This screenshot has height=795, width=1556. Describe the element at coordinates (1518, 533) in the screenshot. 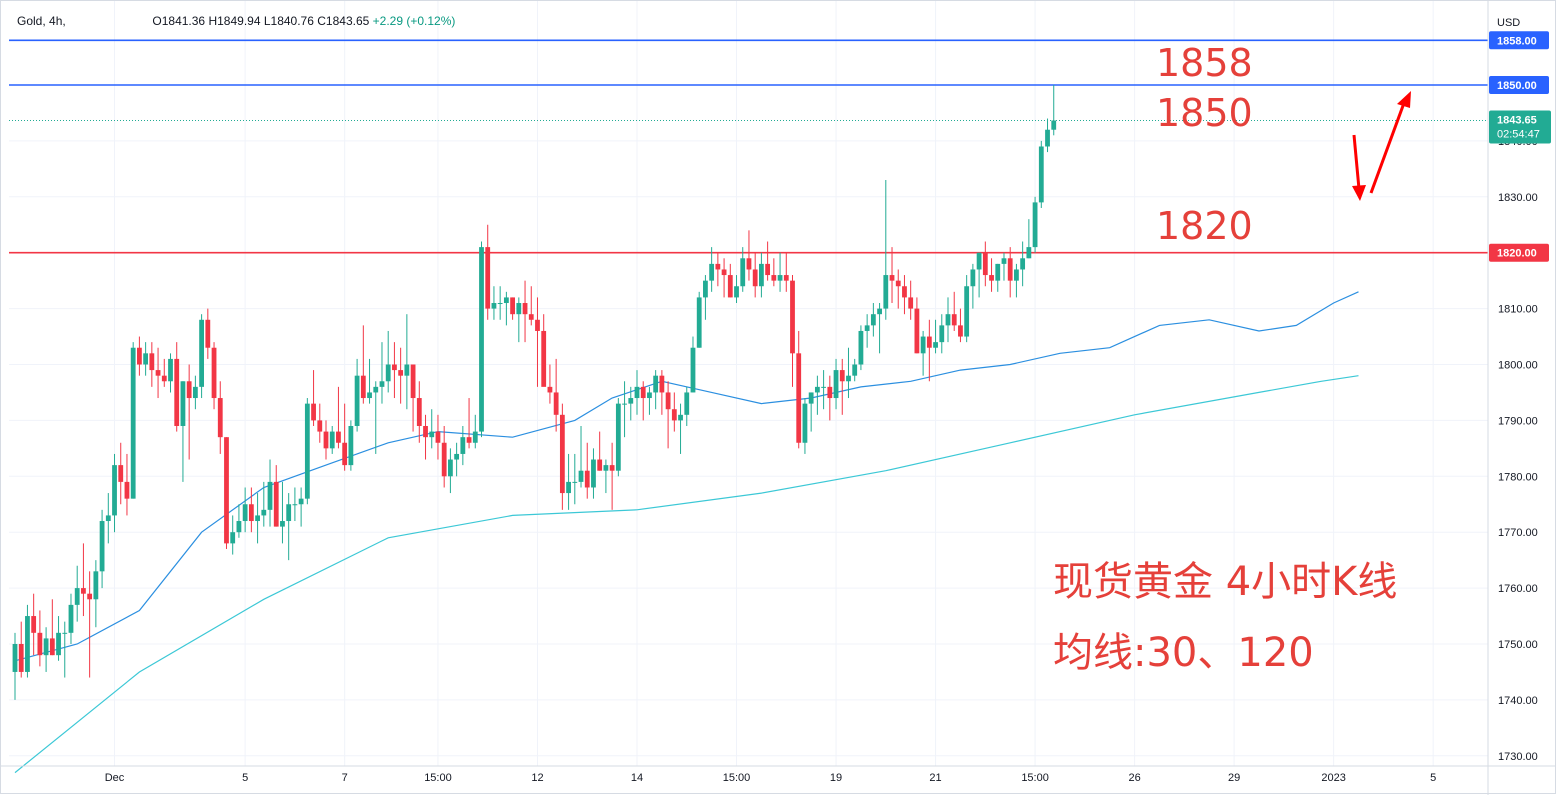

I see `price-tick-label: 1770.00` at that location.